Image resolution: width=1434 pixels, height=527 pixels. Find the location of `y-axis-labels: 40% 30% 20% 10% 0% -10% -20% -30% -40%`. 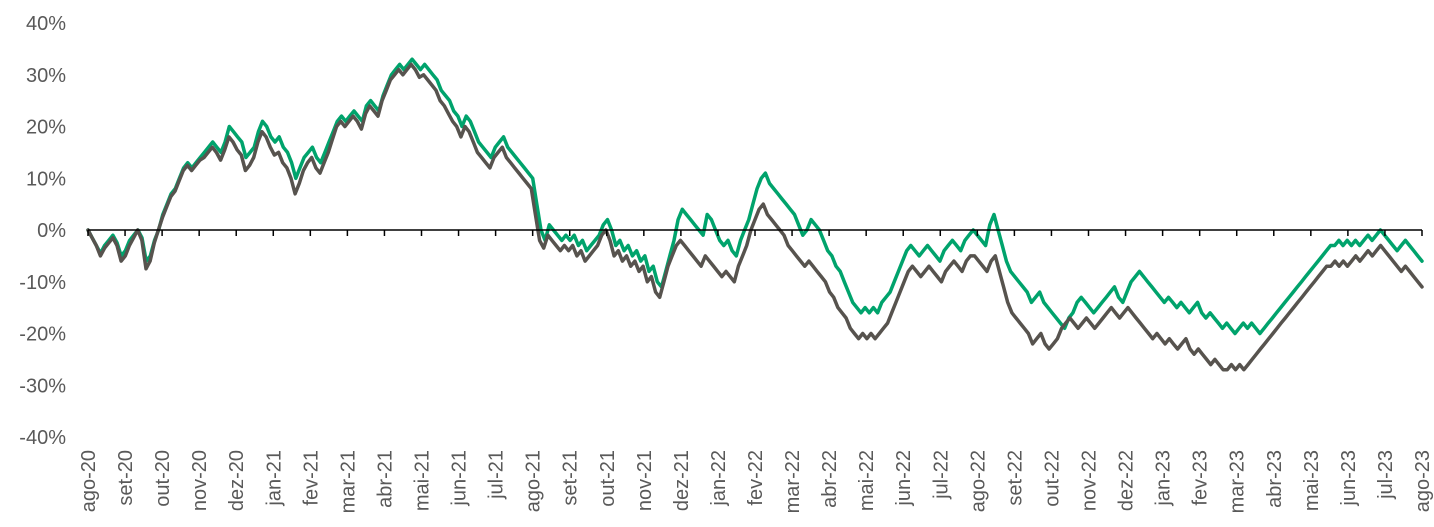

y-axis-labels: 40% 30% 20% 10% 0% -10% -20% -30% -40% is located at coordinates (42, 231).